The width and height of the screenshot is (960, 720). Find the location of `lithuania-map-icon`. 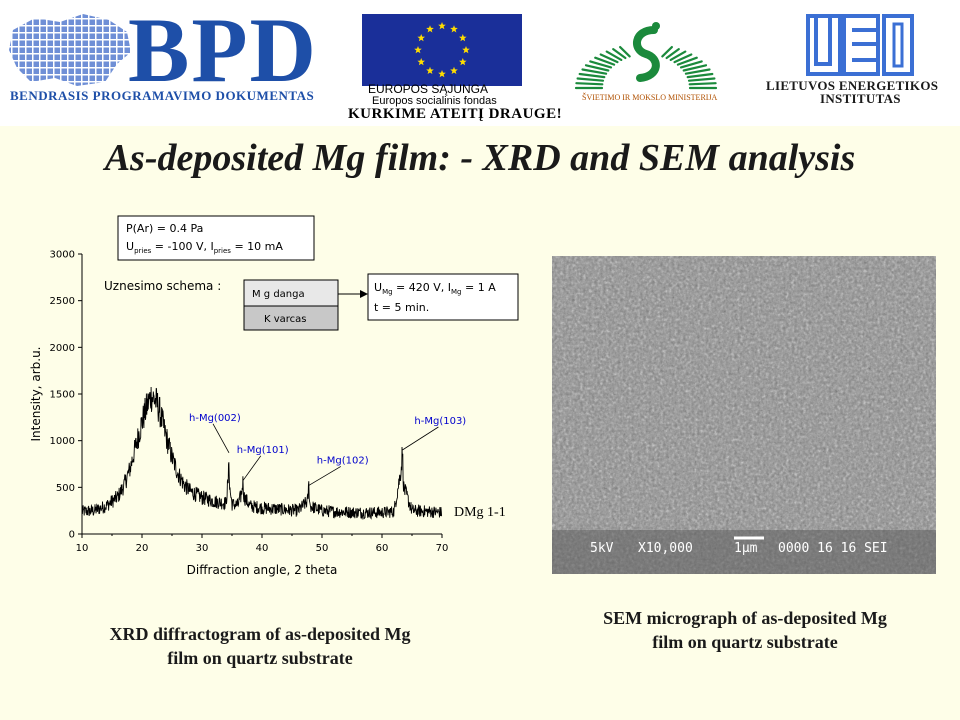

lithuania-map-icon is located at coordinates (70, 50).